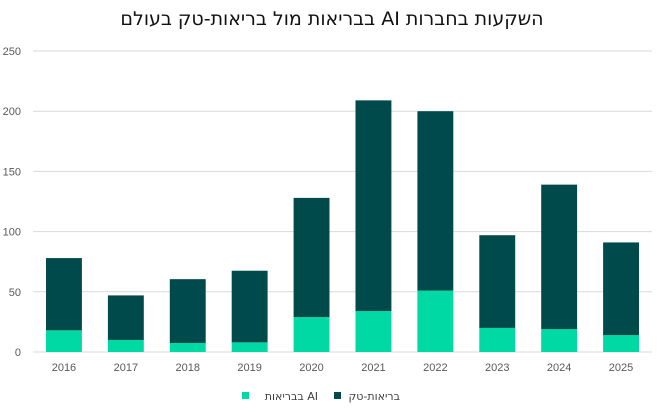 This screenshot has height=413, width=664. I want to click on y-tick-label: 200, so click(12, 112).